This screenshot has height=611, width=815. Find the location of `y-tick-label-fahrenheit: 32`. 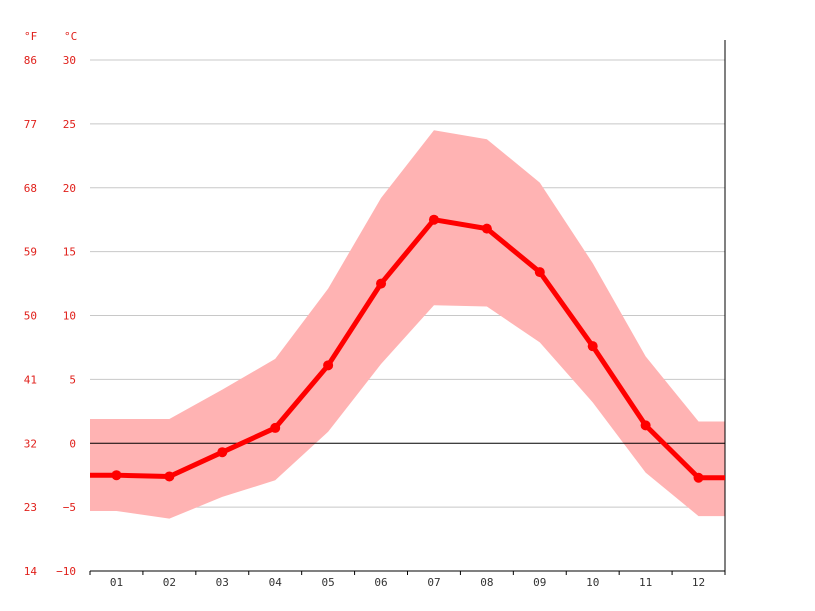

y-tick-label-fahrenheit: 32 is located at coordinates (30, 443).